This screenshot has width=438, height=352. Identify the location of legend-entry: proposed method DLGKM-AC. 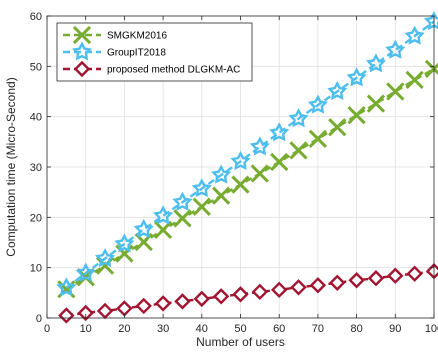
(173, 70).